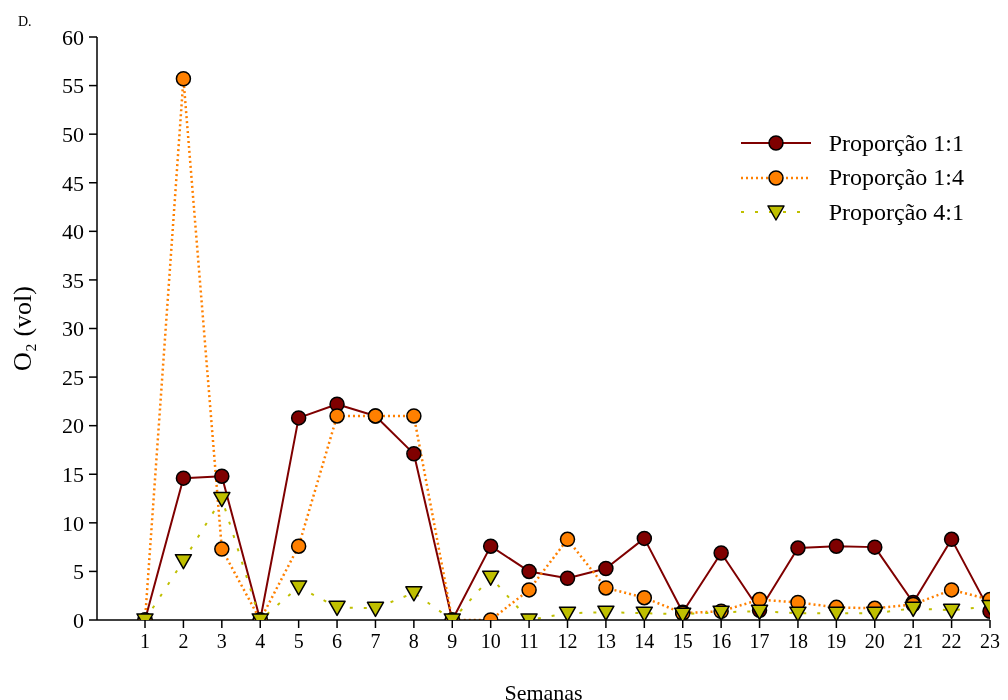 Image resolution: width=1008 pixels, height=700 pixels. What do you see at coordinates (78, 620) in the screenshot?
I see `y-tick-label: 0` at bounding box center [78, 620].